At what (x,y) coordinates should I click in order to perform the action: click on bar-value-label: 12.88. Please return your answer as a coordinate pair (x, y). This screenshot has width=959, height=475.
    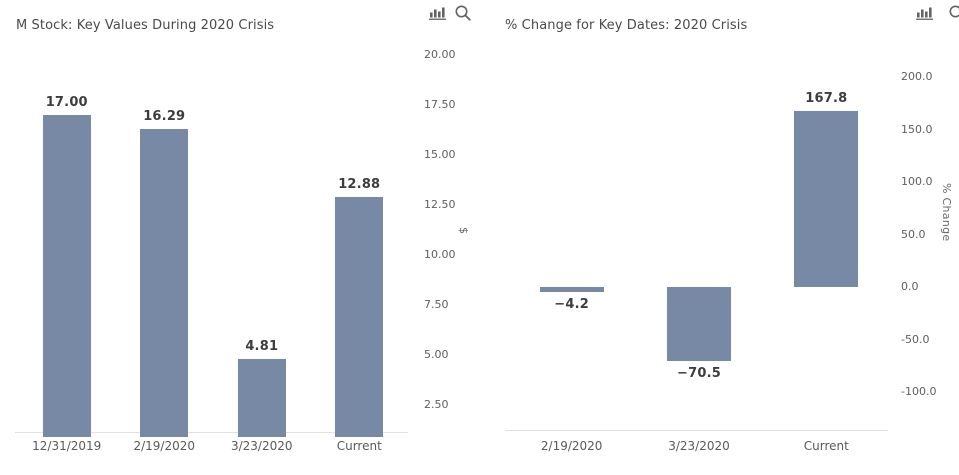
    Looking at the image, I should click on (359, 185).